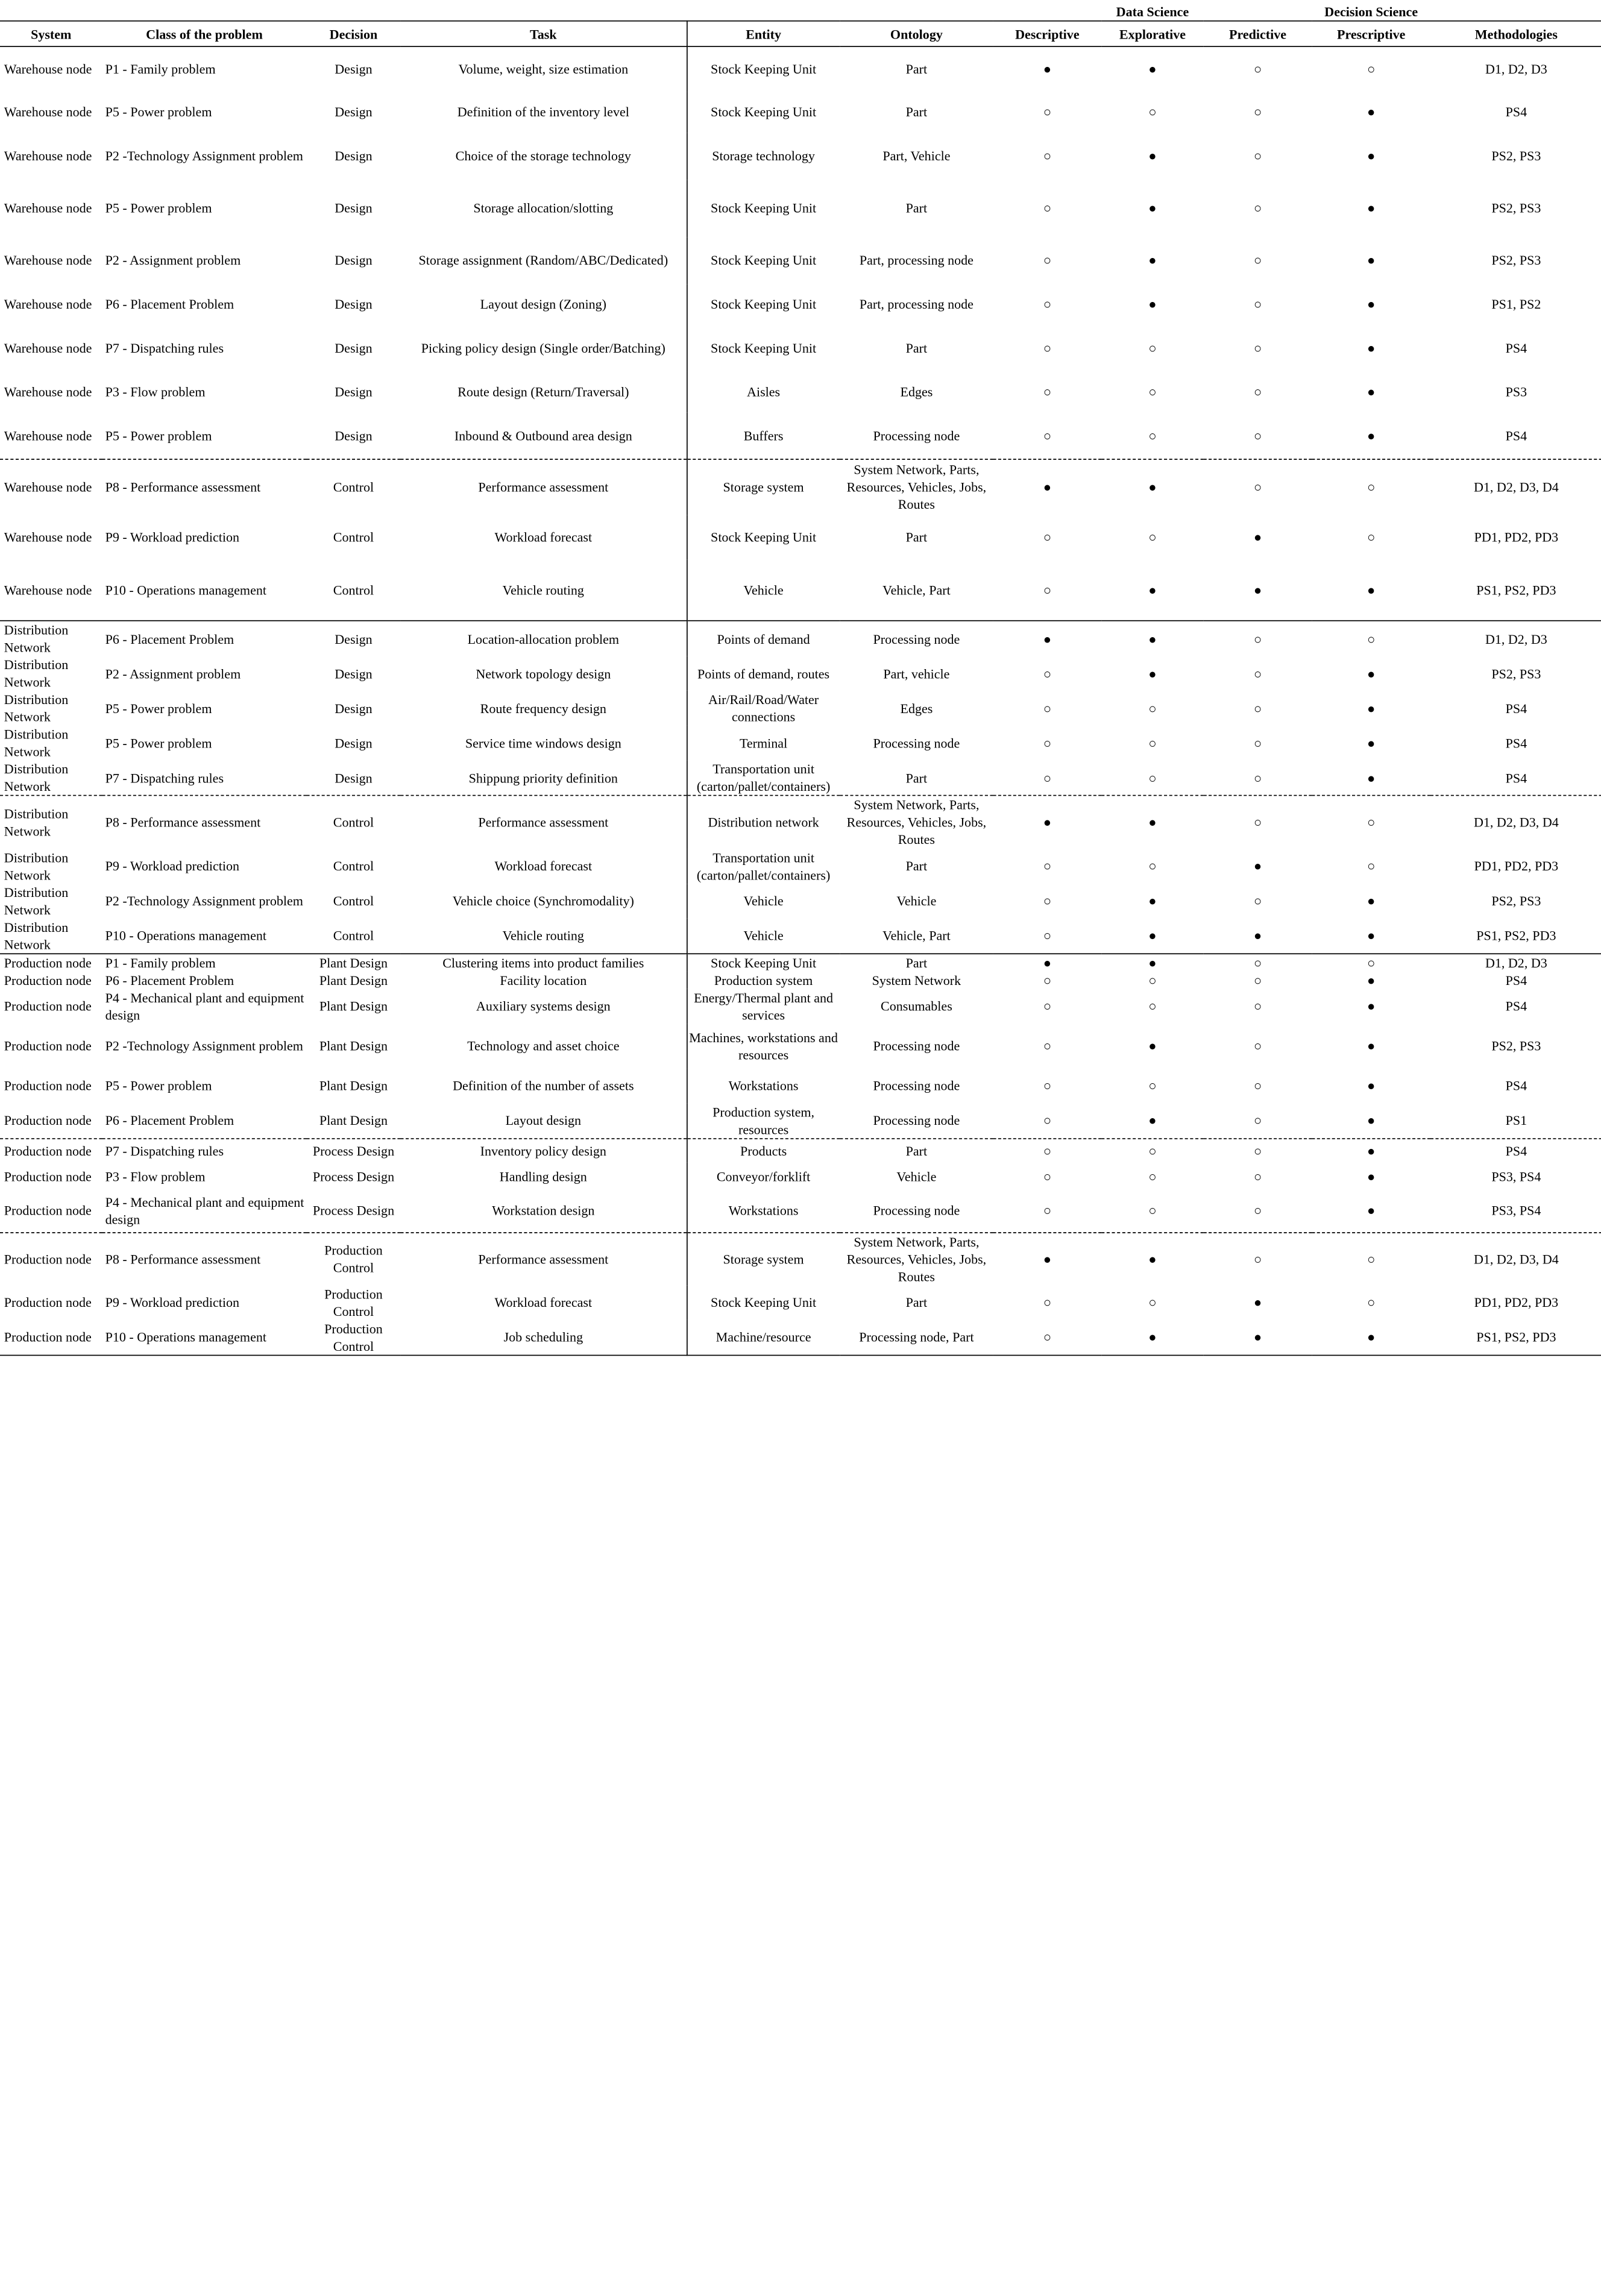 The width and height of the screenshot is (1601, 2296). Describe the element at coordinates (763, 900) in the screenshot. I see `entity-cell: Vehicle` at that location.